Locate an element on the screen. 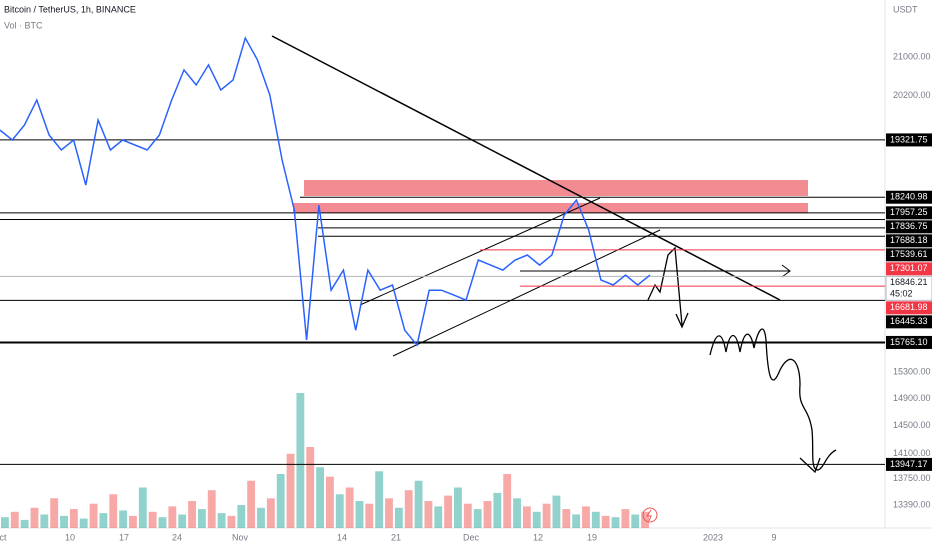 This screenshot has width=932, height=550. level-label: 19321.75 is located at coordinates (909, 139).